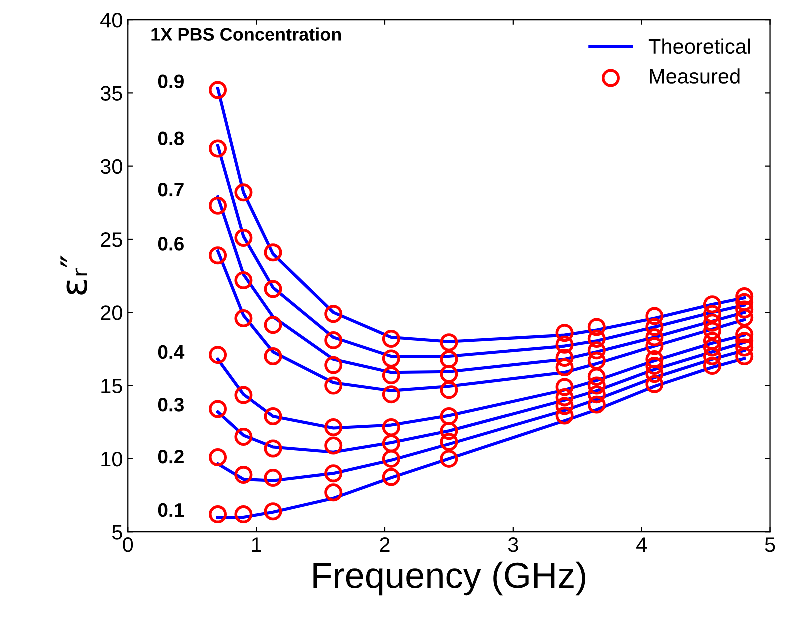 The image size is (786, 626). Describe the element at coordinates (695, 76) in the screenshot. I see `legend-label: Measured` at that location.